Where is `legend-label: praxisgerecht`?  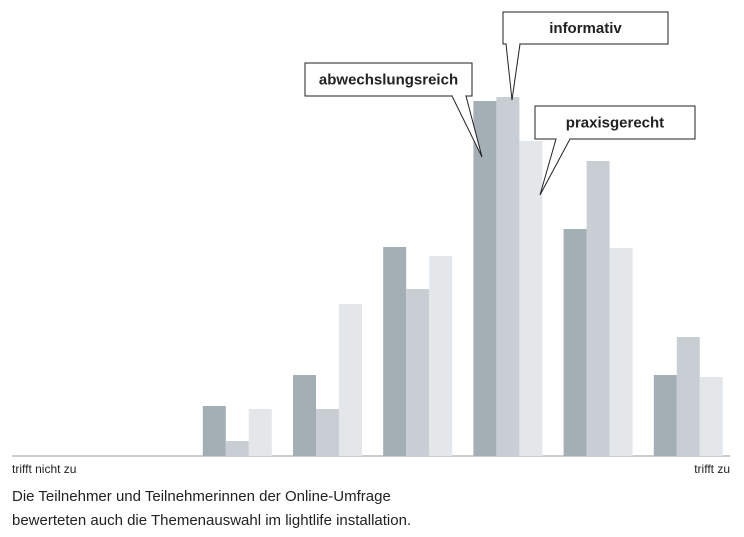
legend-label: praxisgerecht is located at coordinates (615, 122).